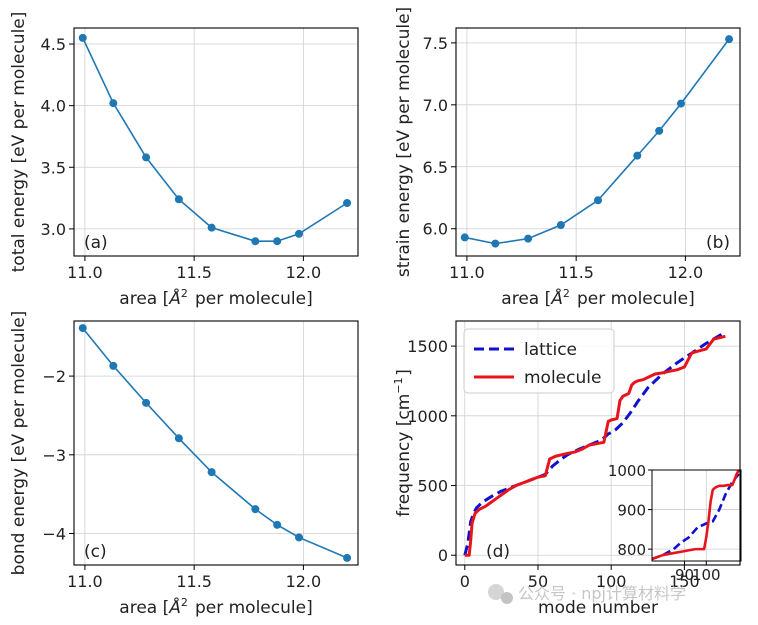  Describe the element at coordinates (427, 346) in the screenshot. I see `y-tick-label: 1500` at that location.